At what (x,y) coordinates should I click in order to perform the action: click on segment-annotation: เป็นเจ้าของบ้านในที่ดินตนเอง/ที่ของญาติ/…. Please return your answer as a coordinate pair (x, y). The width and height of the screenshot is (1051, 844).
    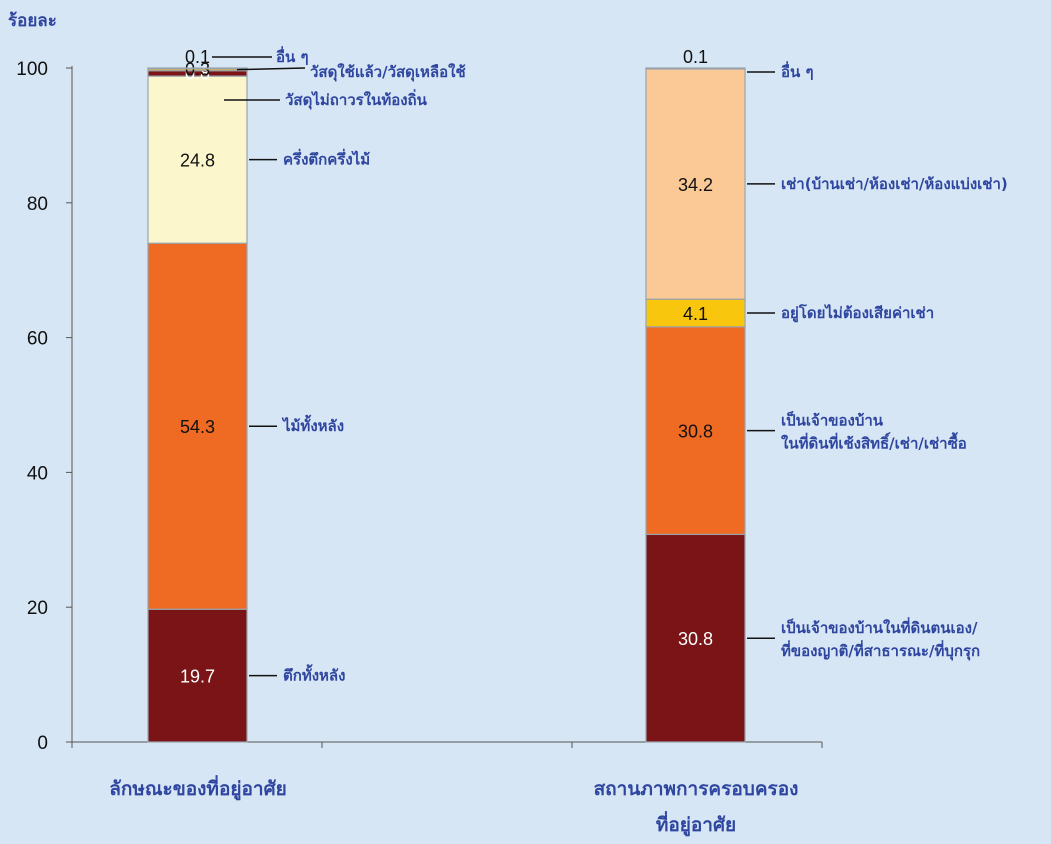
    Looking at the image, I should click on (880, 639).